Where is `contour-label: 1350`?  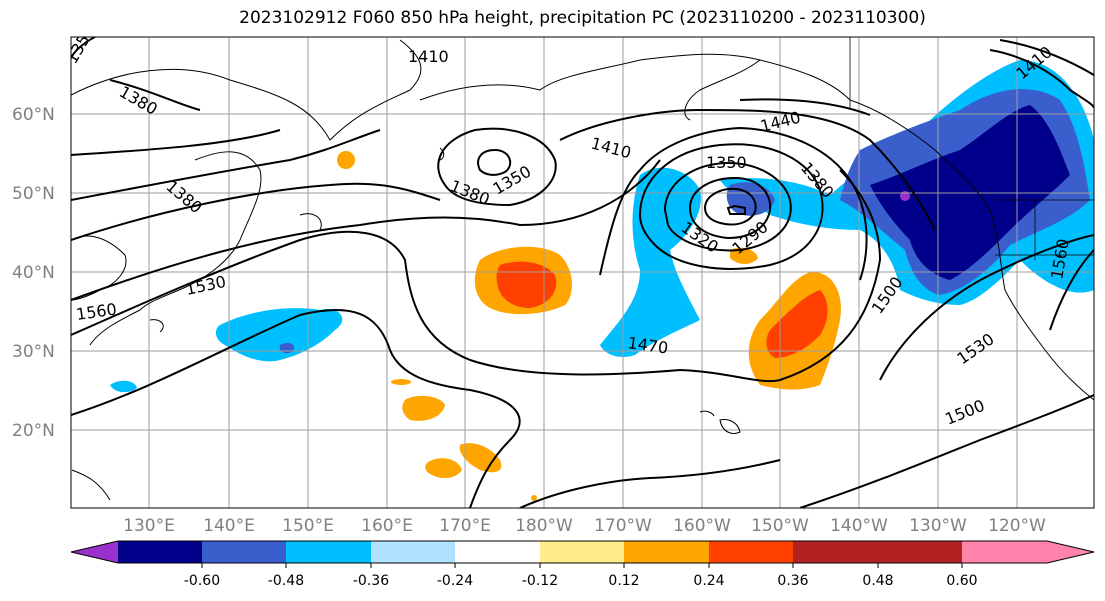 contour-label: 1350 is located at coordinates (726, 162).